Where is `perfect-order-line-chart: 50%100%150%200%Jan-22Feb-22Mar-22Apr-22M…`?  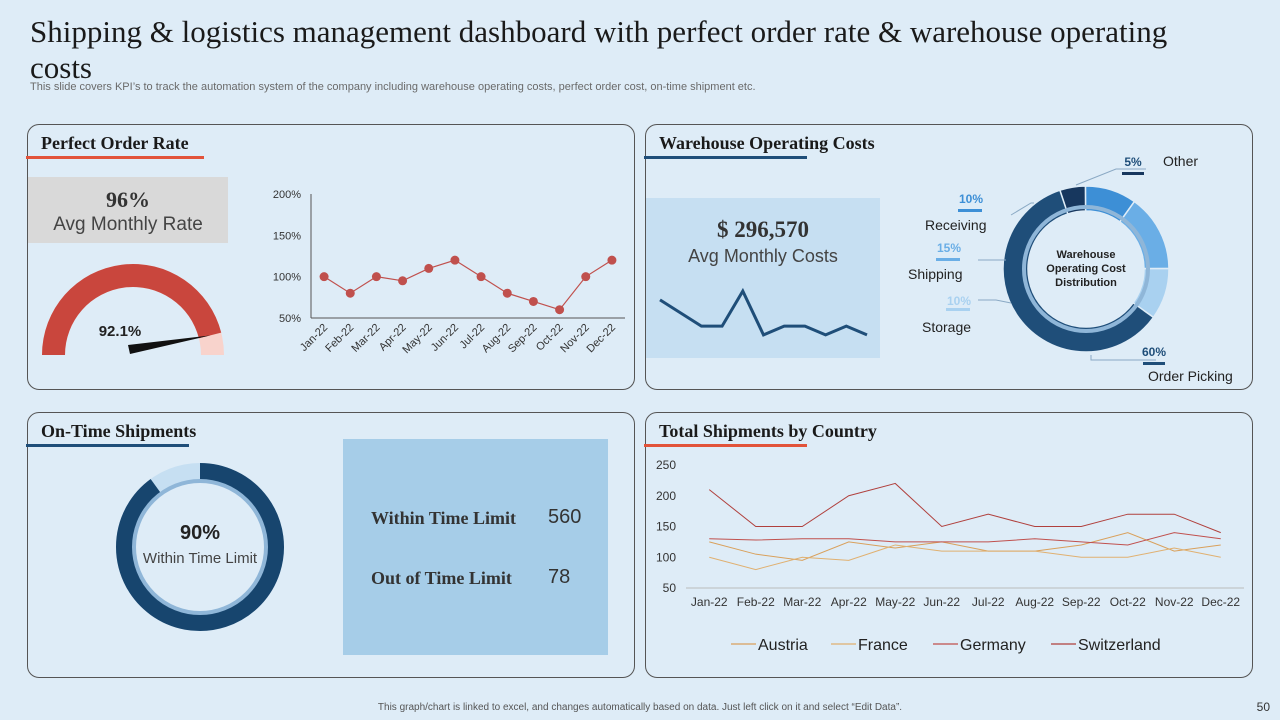
perfect-order-line-chart: 50%100%150%200%Jan-22Feb-22Mar-22Apr-22M… is located at coordinates (449, 272).